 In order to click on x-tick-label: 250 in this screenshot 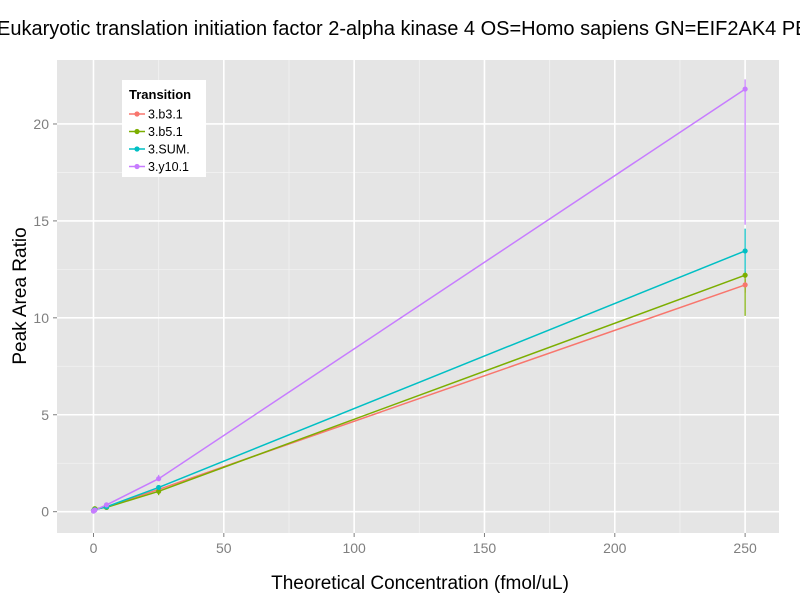, I will do `click(745, 548)`.